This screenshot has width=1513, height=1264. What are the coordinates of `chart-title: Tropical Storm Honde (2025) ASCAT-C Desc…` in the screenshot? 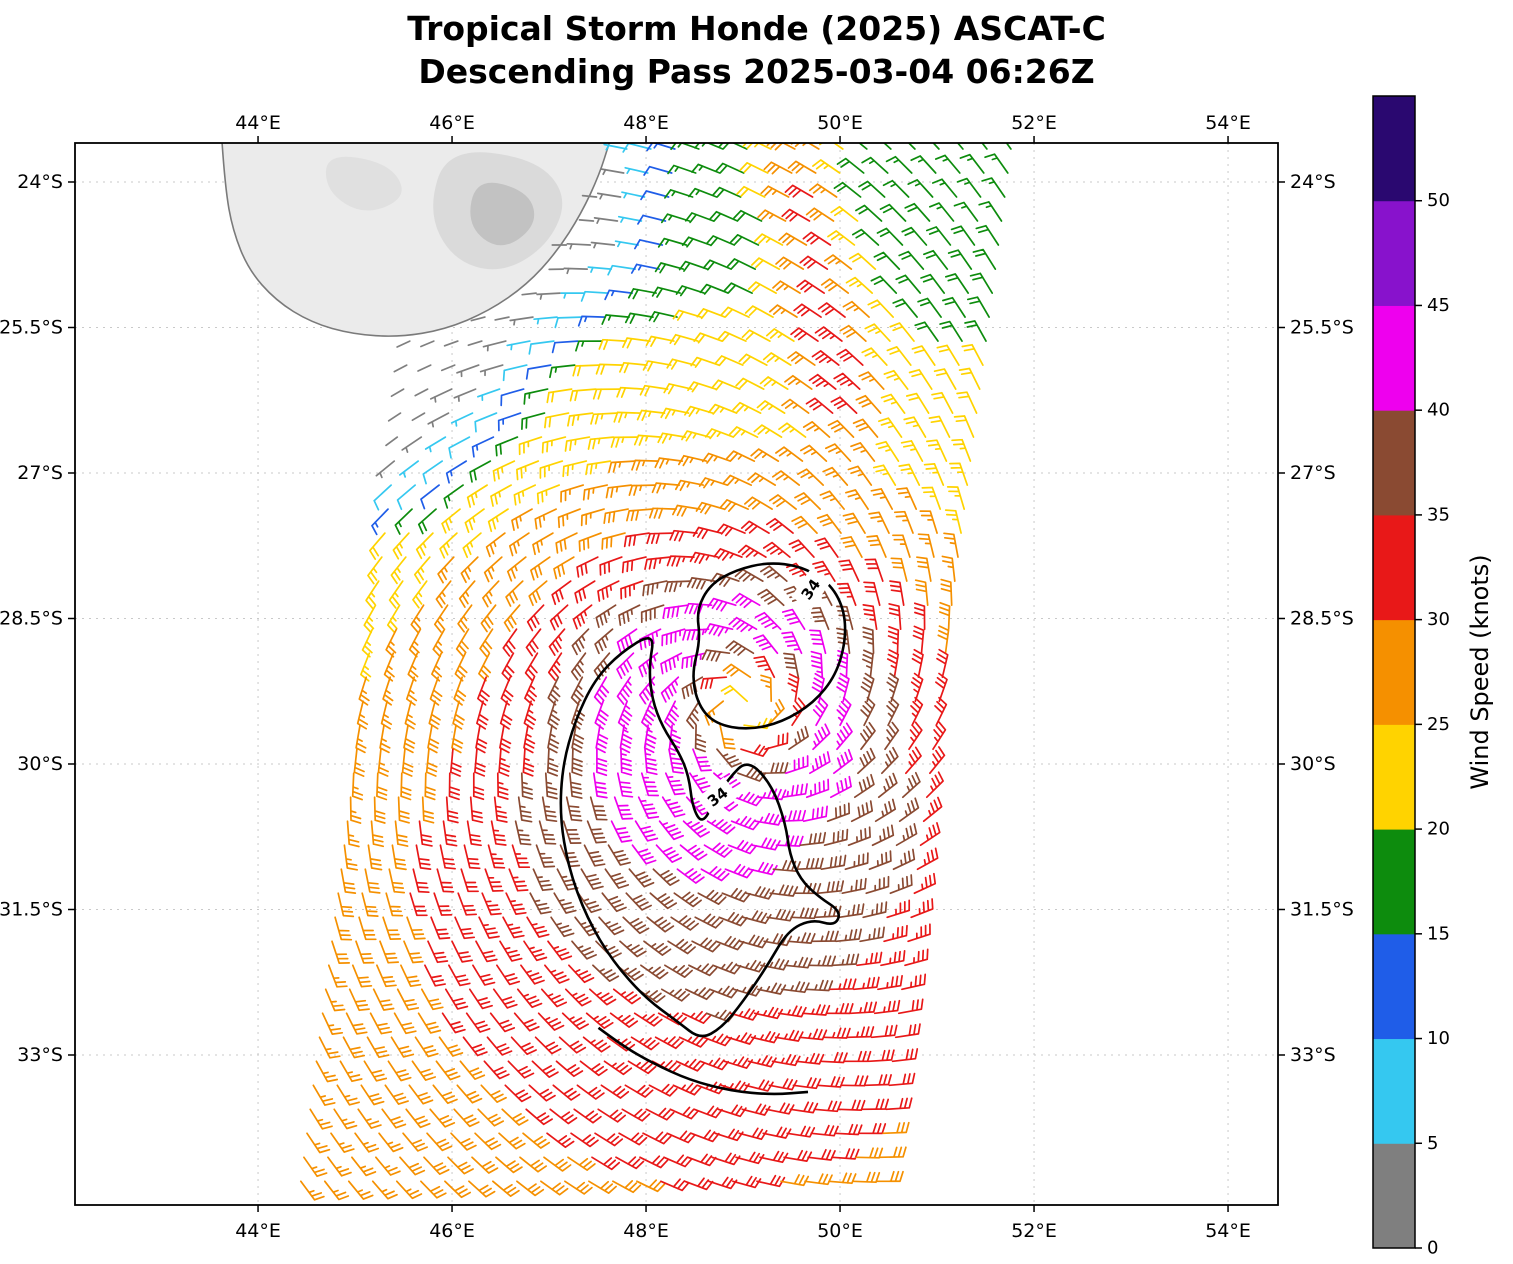 It's located at (756, 51).